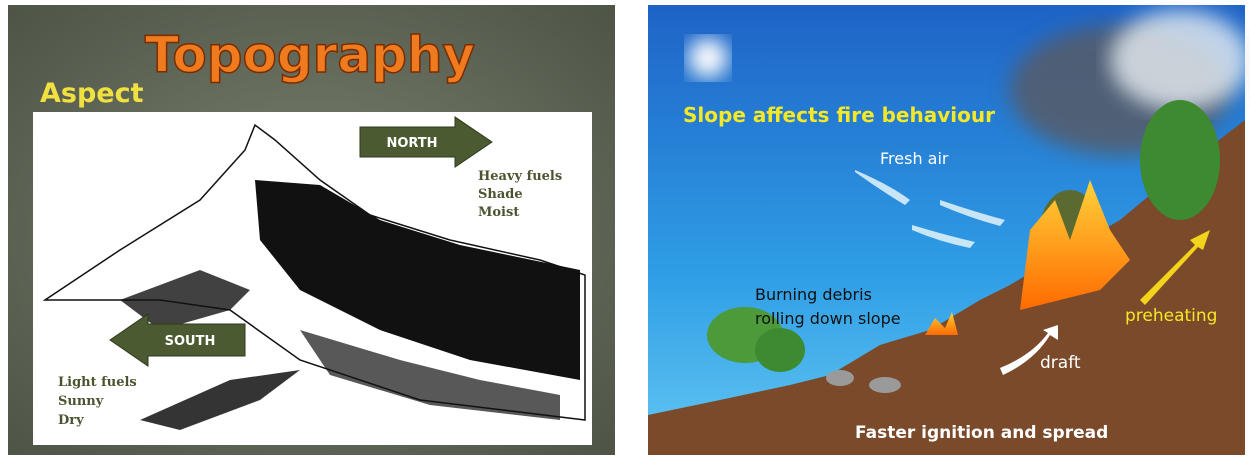 This screenshot has height=459, width=1250. What do you see at coordinates (520, 176) in the screenshot?
I see `note: Heavy fuels` at bounding box center [520, 176].